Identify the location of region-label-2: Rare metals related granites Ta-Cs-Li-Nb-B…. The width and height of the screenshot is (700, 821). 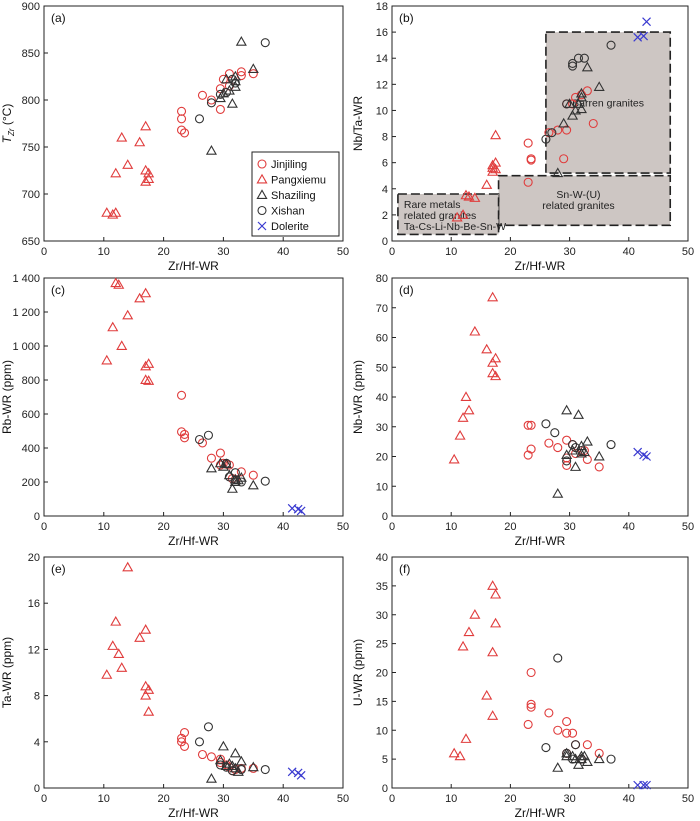
(455, 216).